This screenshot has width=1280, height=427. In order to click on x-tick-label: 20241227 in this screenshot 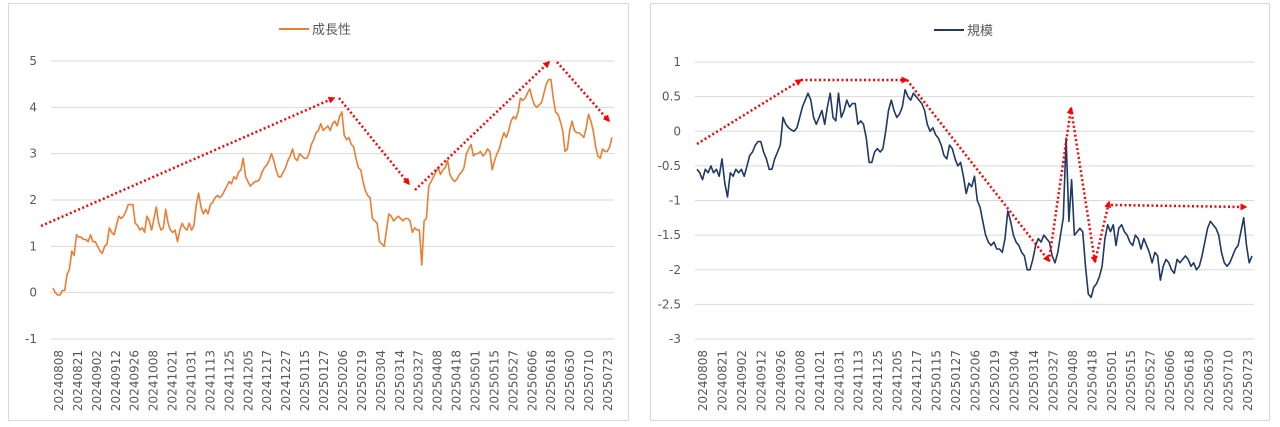, I will do `click(286, 380)`.